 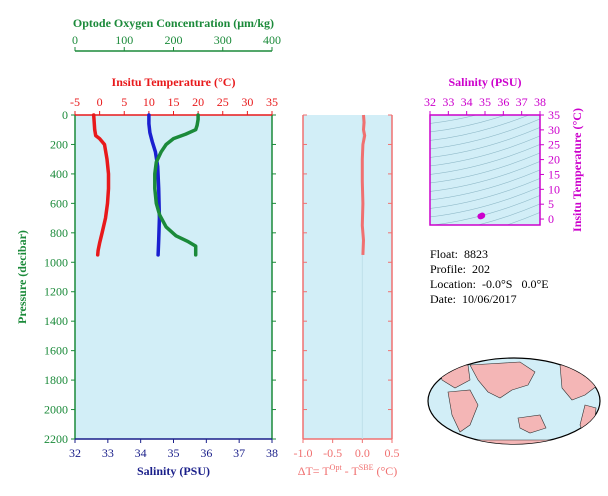 What do you see at coordinates (303, 453) in the screenshot?
I see `delta-tick-label: -1.0` at bounding box center [303, 453].